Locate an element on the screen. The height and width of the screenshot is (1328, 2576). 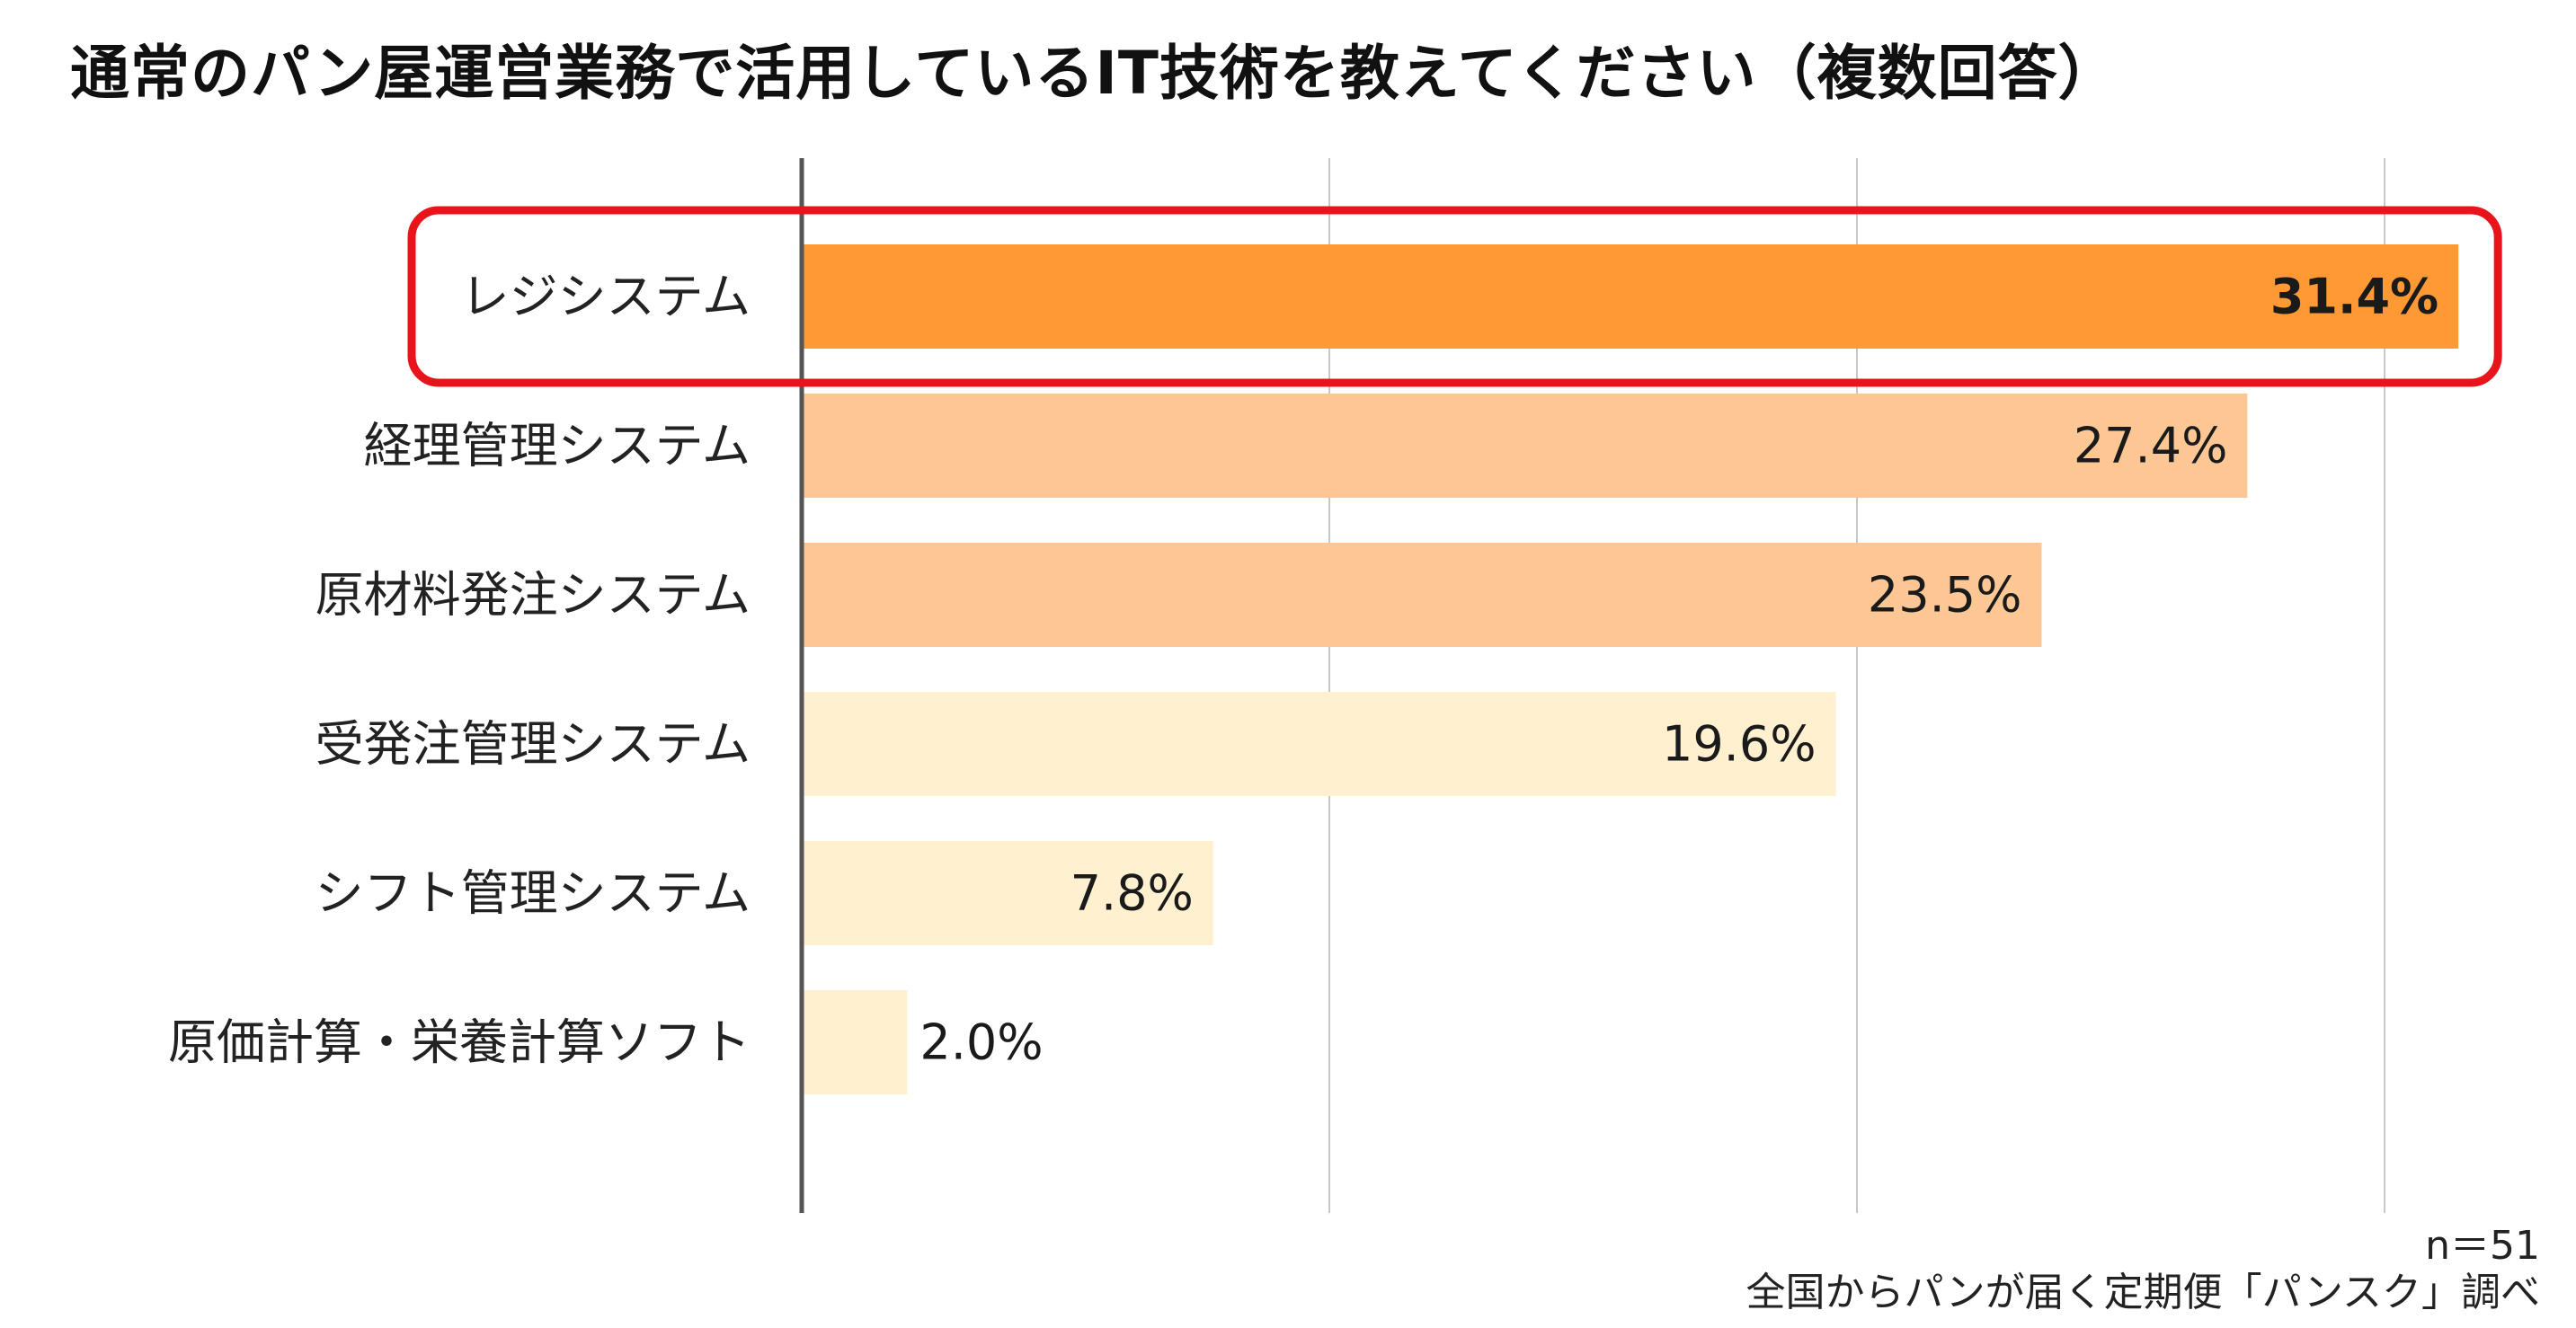
category-label-4: 受発注管理システム is located at coordinates (533, 744).